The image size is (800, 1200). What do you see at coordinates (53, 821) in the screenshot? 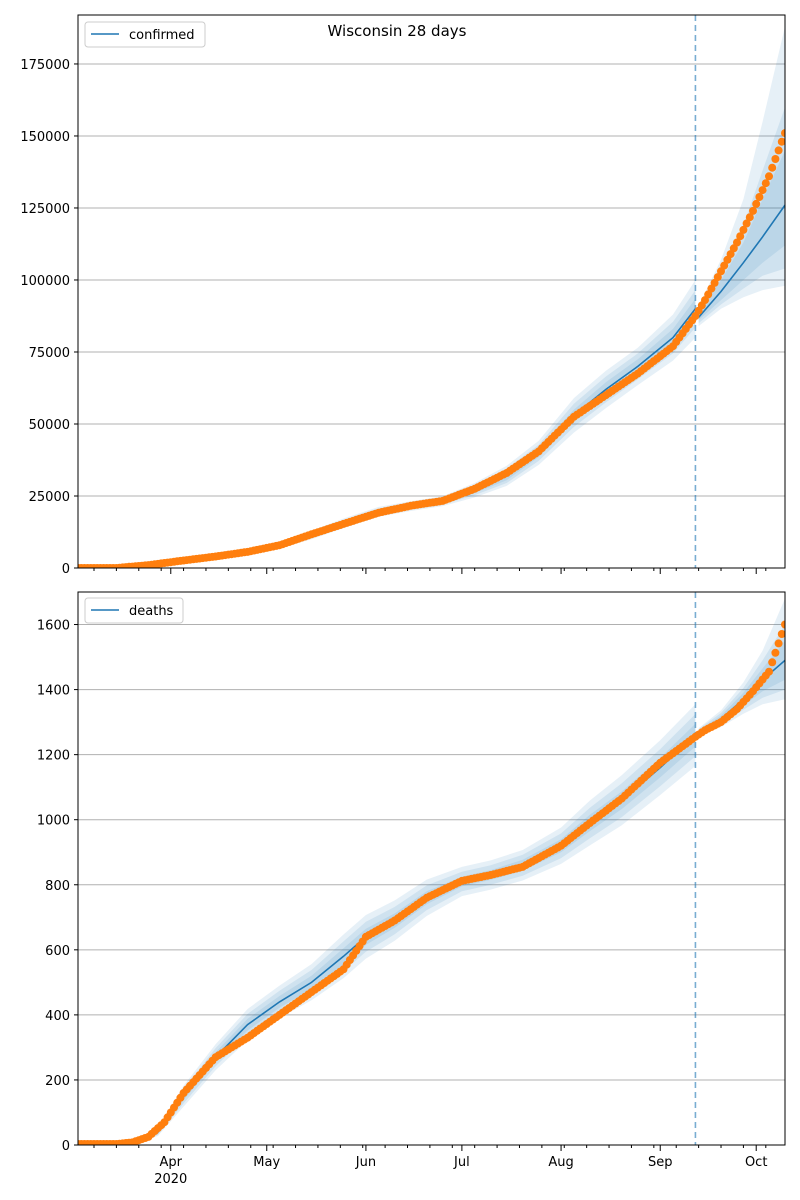
I see `y-tick-label: 1000` at bounding box center [53, 821].